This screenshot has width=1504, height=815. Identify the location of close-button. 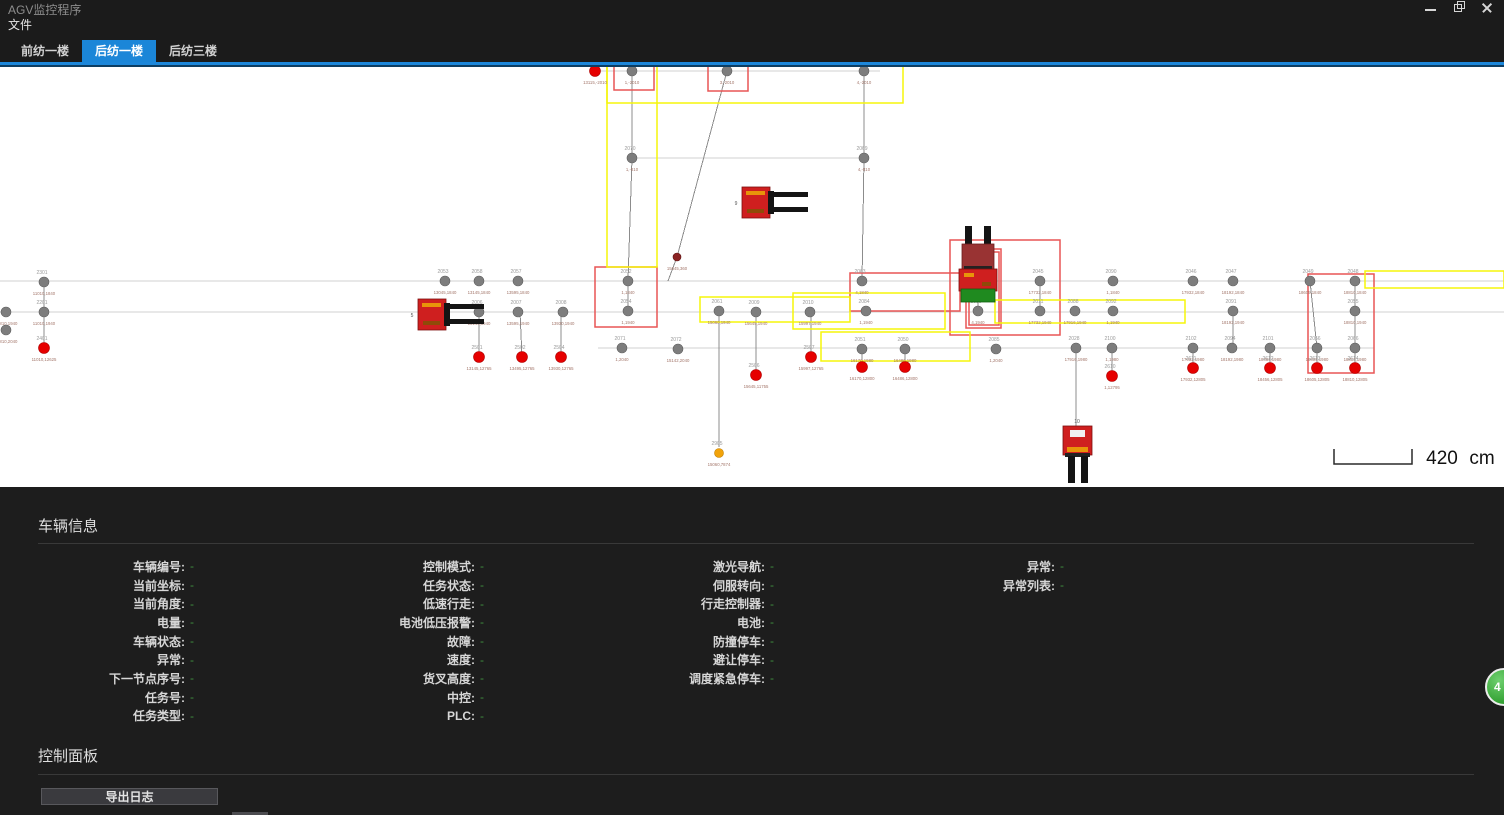
(1486, 8).